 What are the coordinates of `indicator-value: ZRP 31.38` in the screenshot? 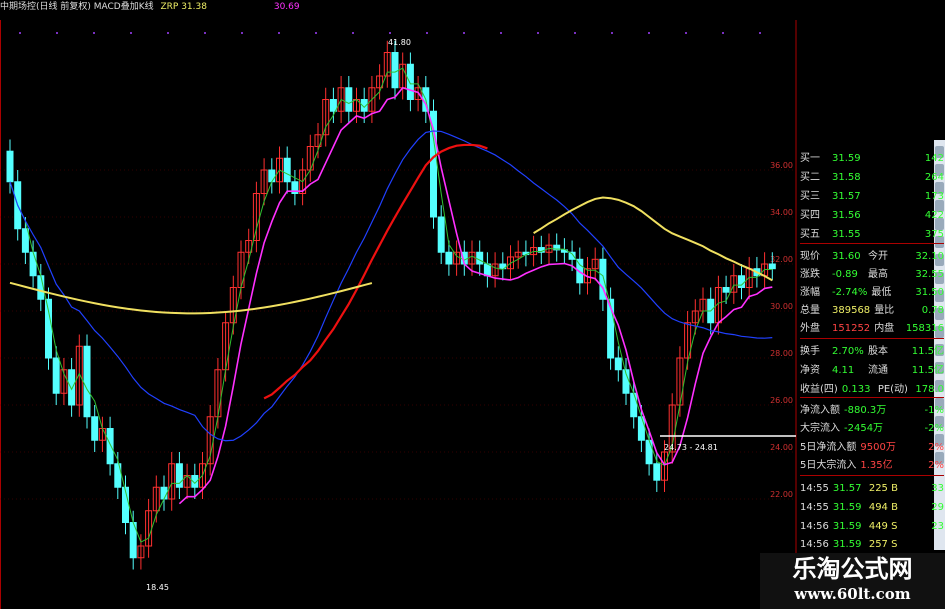 It's located at (183, 7).